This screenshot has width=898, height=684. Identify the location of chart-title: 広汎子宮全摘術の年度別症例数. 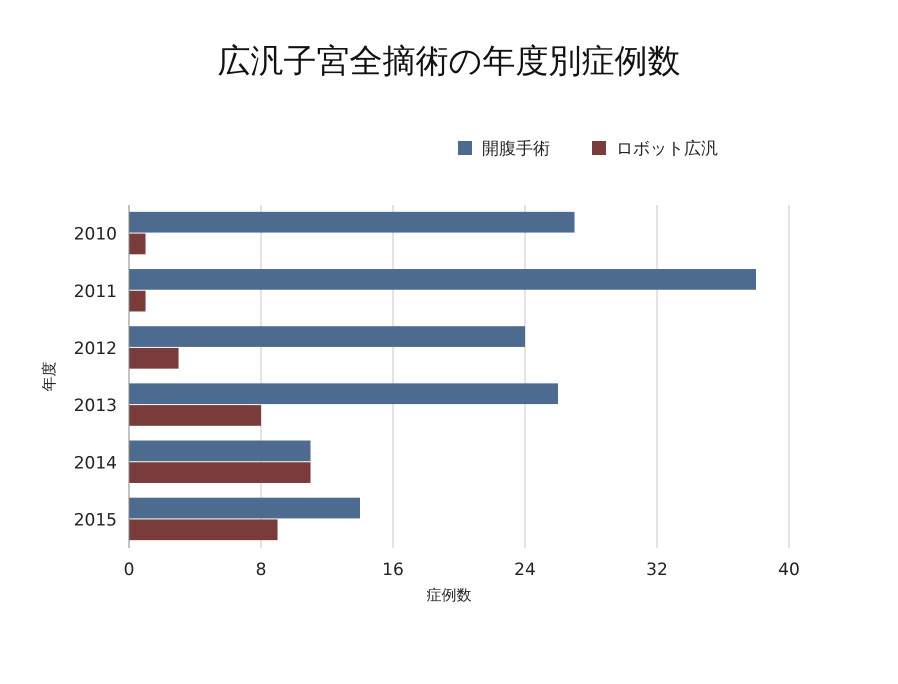
(449, 60).